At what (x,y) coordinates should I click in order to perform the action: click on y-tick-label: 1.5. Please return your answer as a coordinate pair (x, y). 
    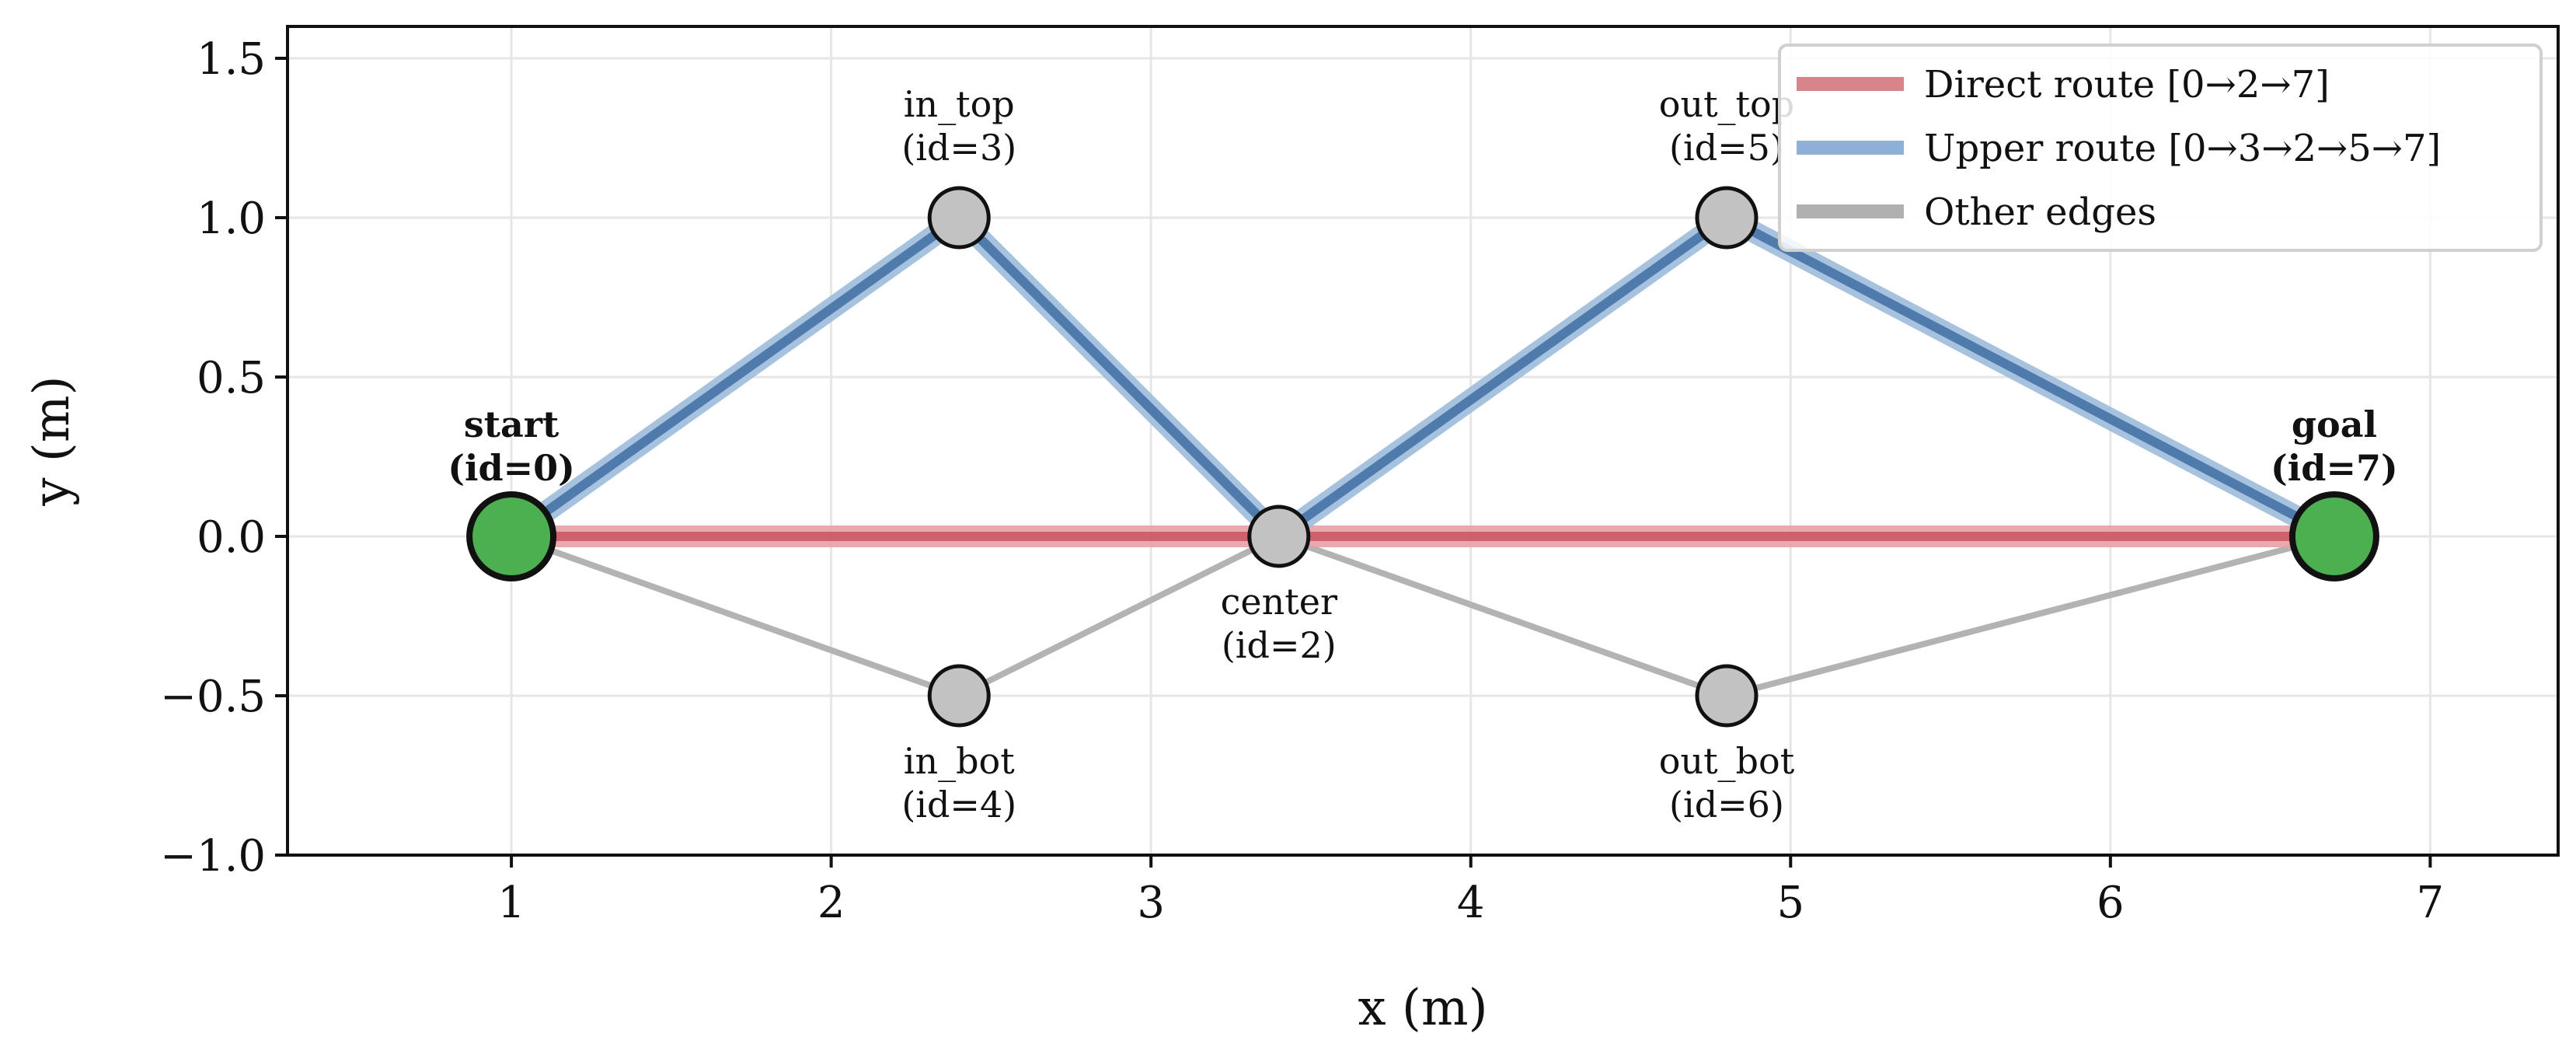
    Looking at the image, I should click on (232, 59).